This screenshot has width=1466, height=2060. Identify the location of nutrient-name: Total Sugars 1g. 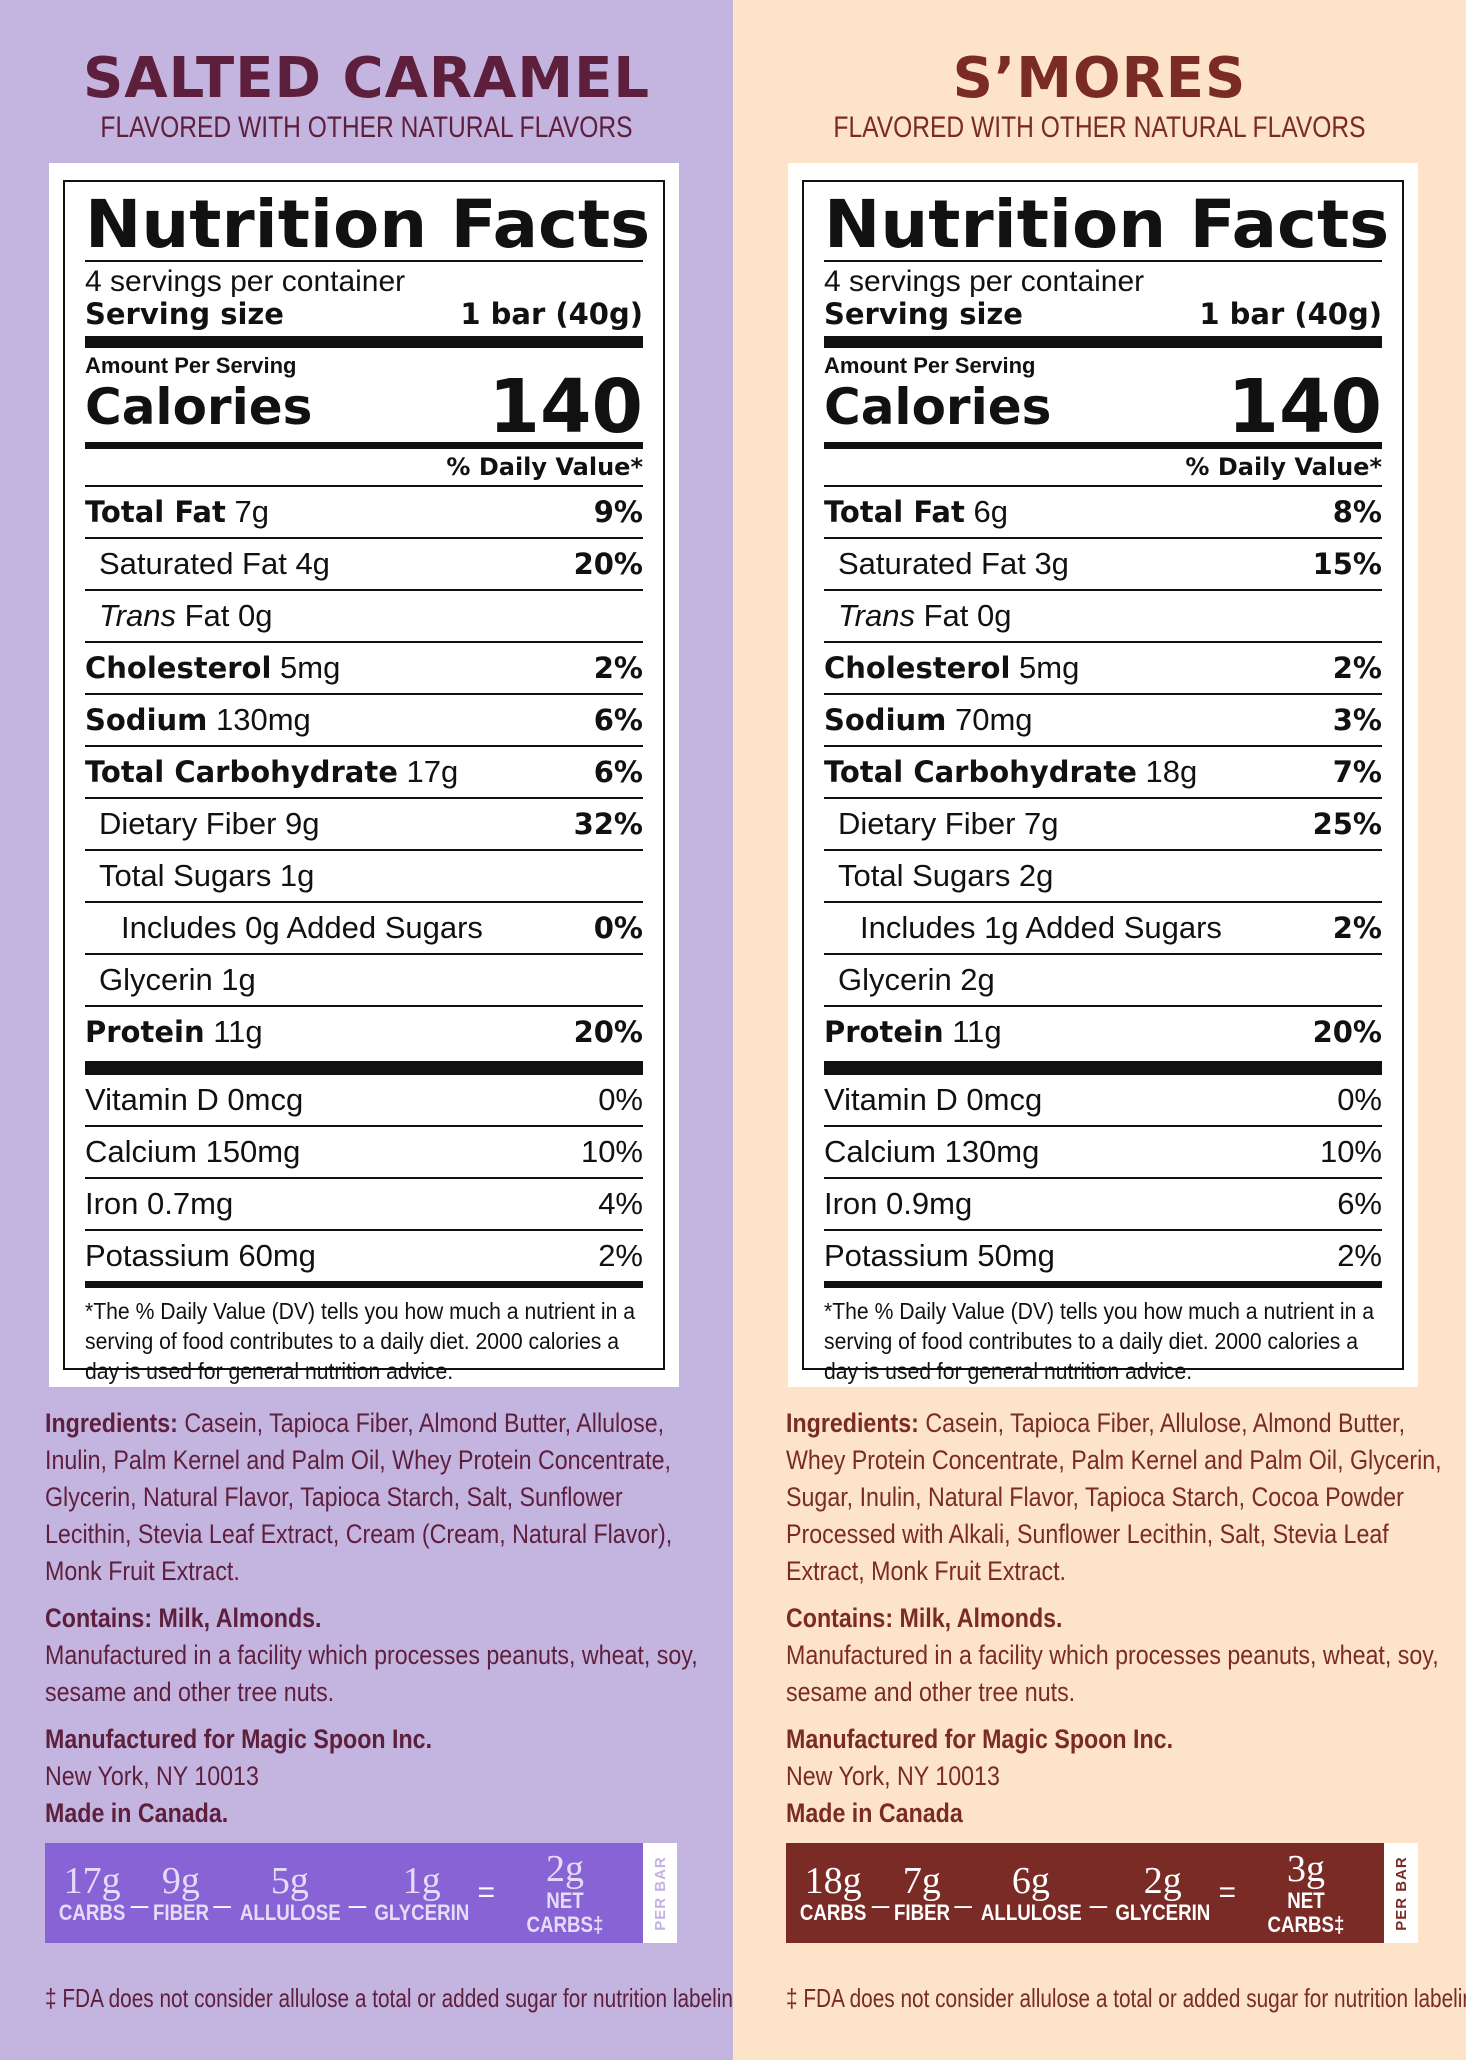
(206, 876).